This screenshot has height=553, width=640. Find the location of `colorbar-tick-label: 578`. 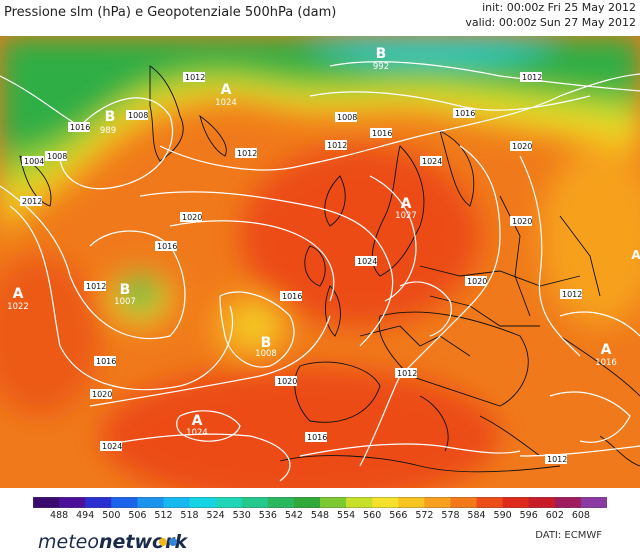

colorbar-tick-label: 578 is located at coordinates (450, 515).